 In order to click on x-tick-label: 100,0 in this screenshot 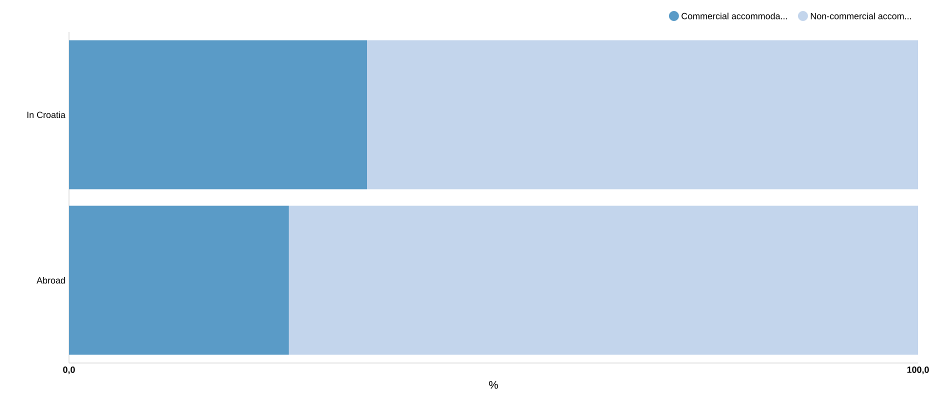, I will do `click(918, 370)`.